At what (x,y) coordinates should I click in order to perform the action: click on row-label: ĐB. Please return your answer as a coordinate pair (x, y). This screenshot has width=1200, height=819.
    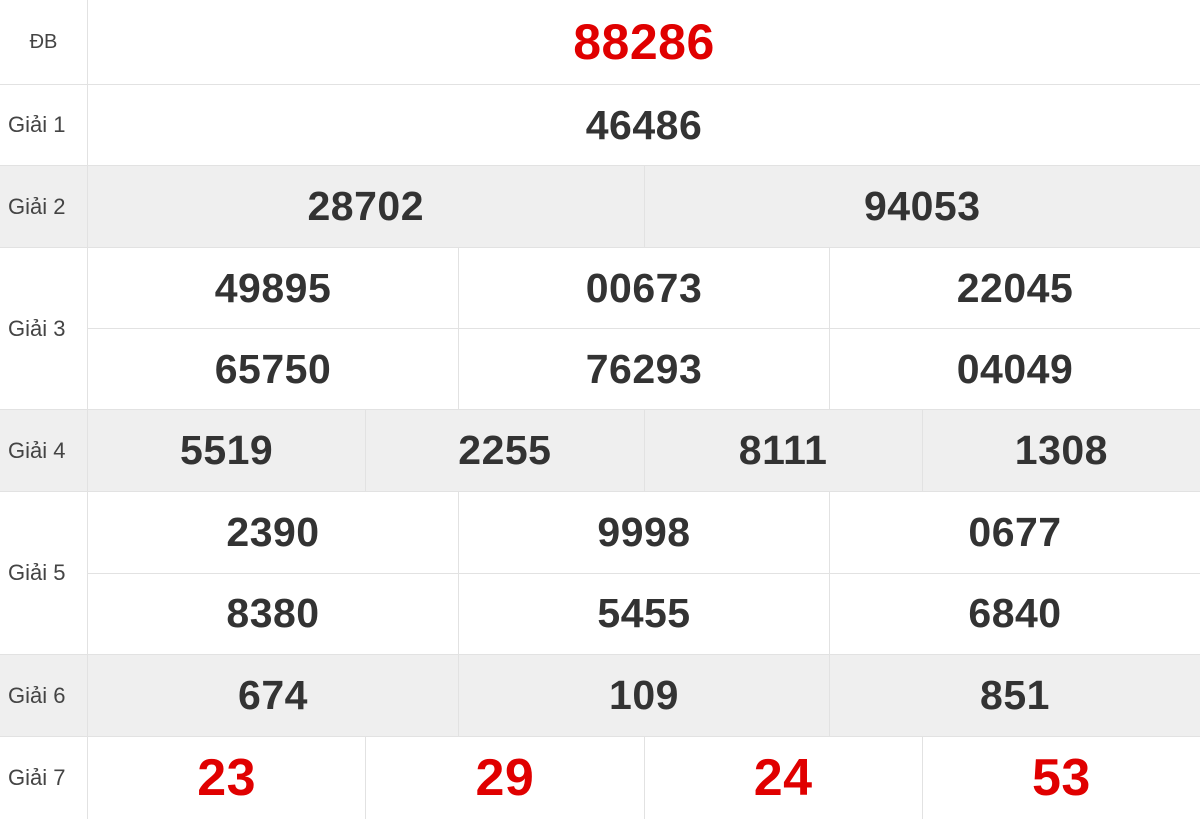
    Looking at the image, I should click on (44, 42).